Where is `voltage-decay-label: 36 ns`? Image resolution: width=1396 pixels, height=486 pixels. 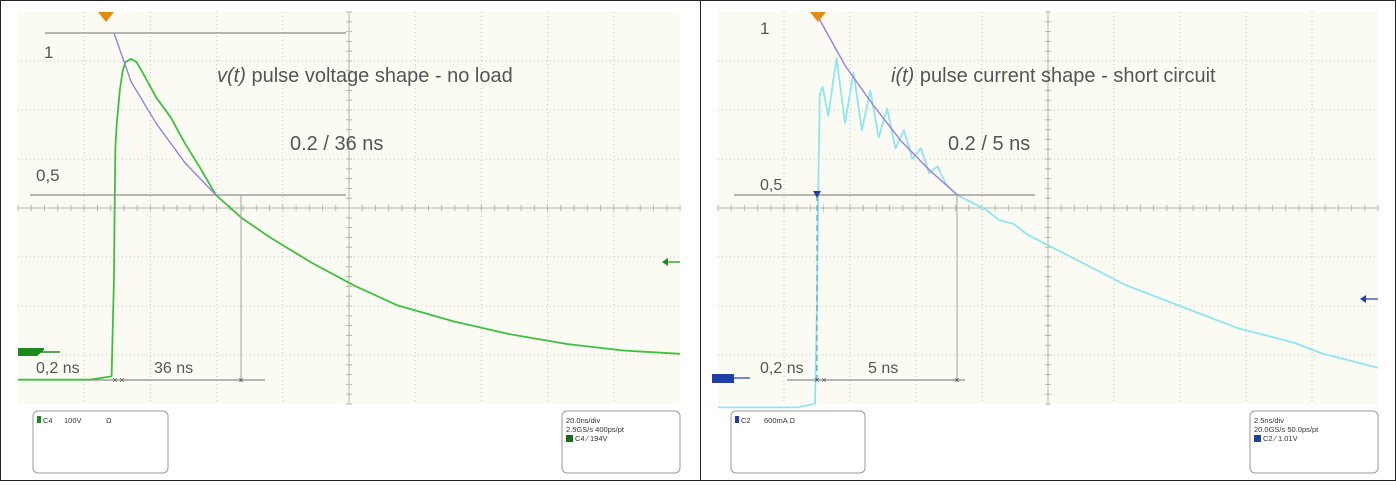 voltage-decay-label: 36 ns is located at coordinates (173, 368).